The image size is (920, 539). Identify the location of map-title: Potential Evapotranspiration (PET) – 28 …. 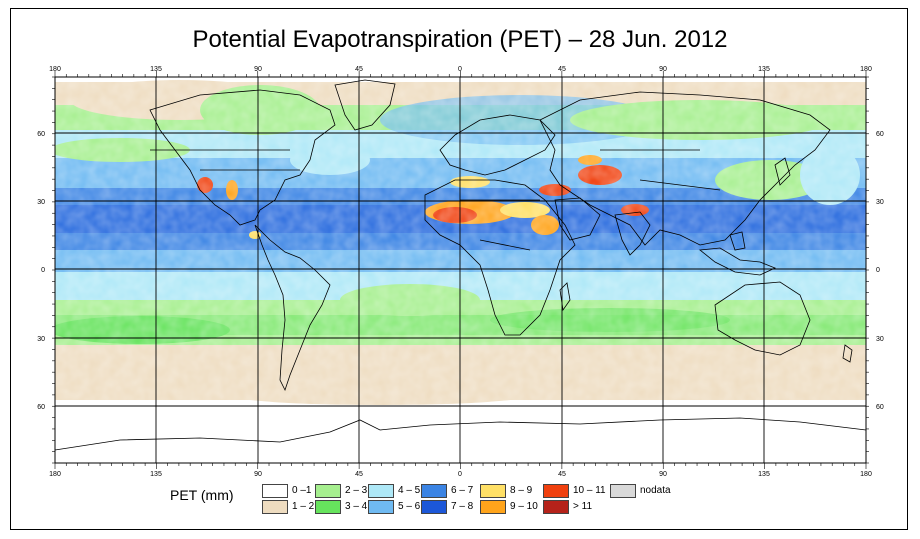
(460, 39).